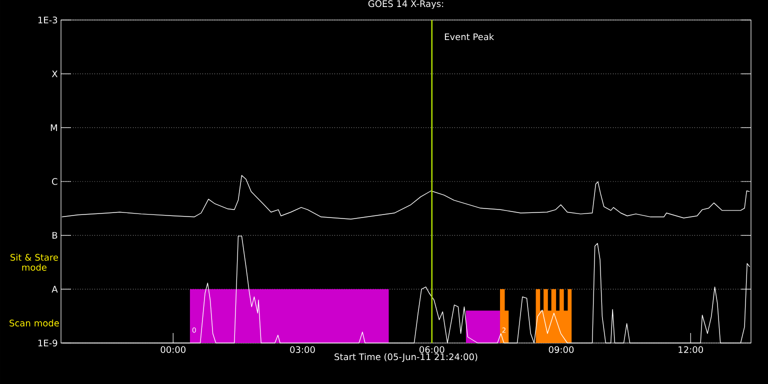 The height and width of the screenshot is (384, 768). What do you see at coordinates (55, 289) in the screenshot?
I see `y-tick-label: A` at bounding box center [55, 289].